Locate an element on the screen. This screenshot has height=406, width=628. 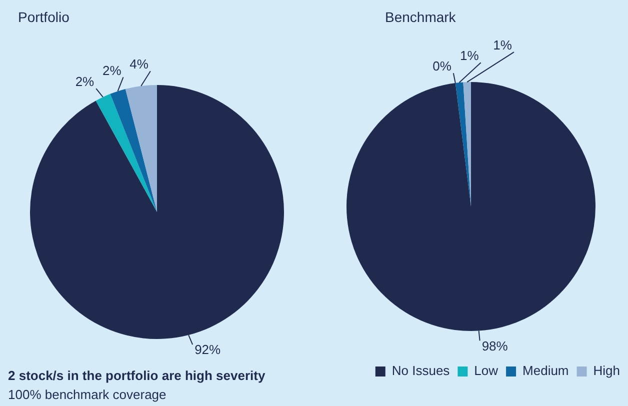
chart-title: Benchmark is located at coordinates (420, 17).